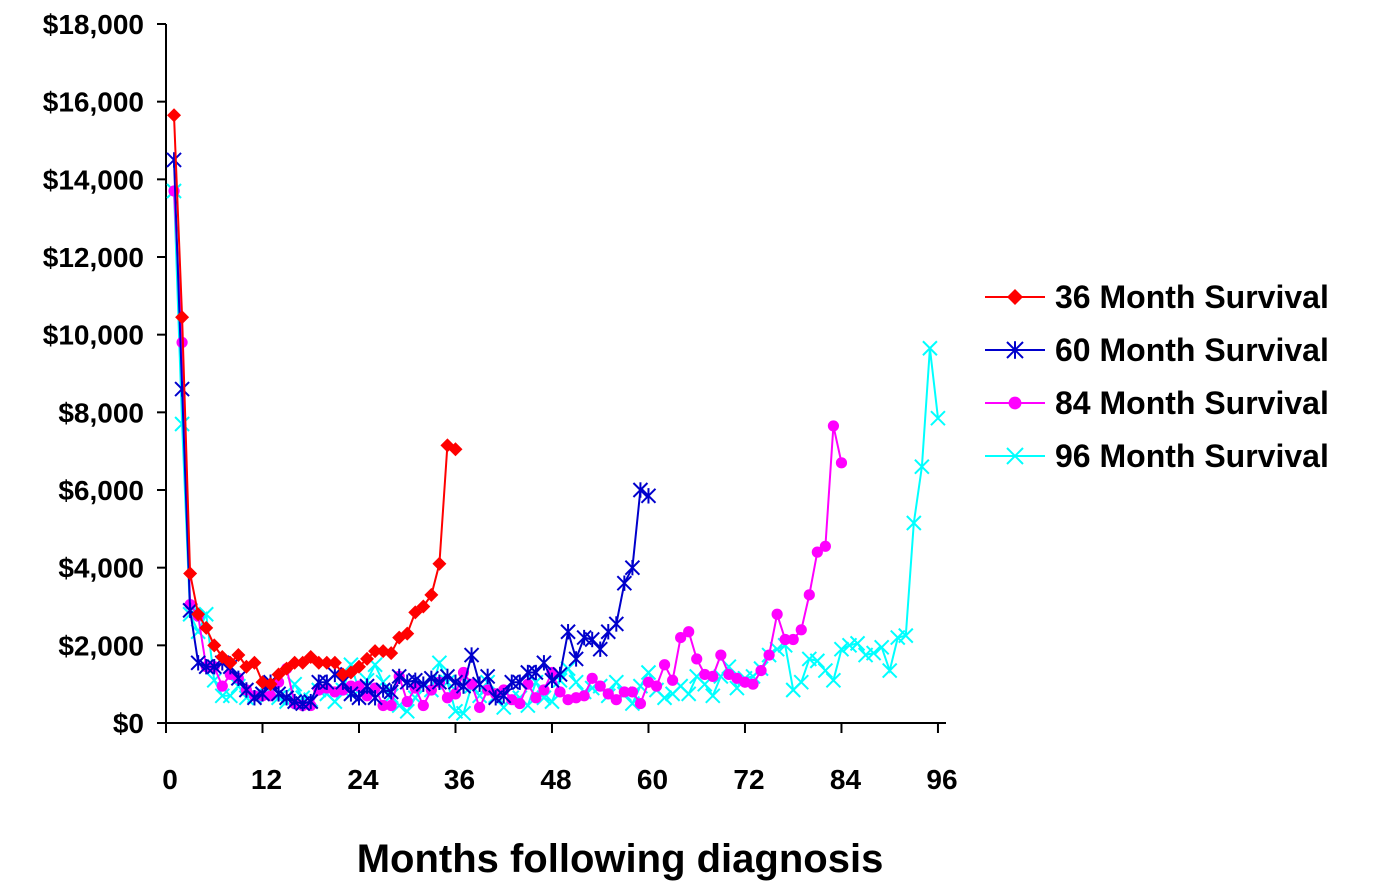 The image size is (1375, 884). What do you see at coordinates (315, 400) in the screenshot?
I see `series-36-month-survival` at bounding box center [315, 400].